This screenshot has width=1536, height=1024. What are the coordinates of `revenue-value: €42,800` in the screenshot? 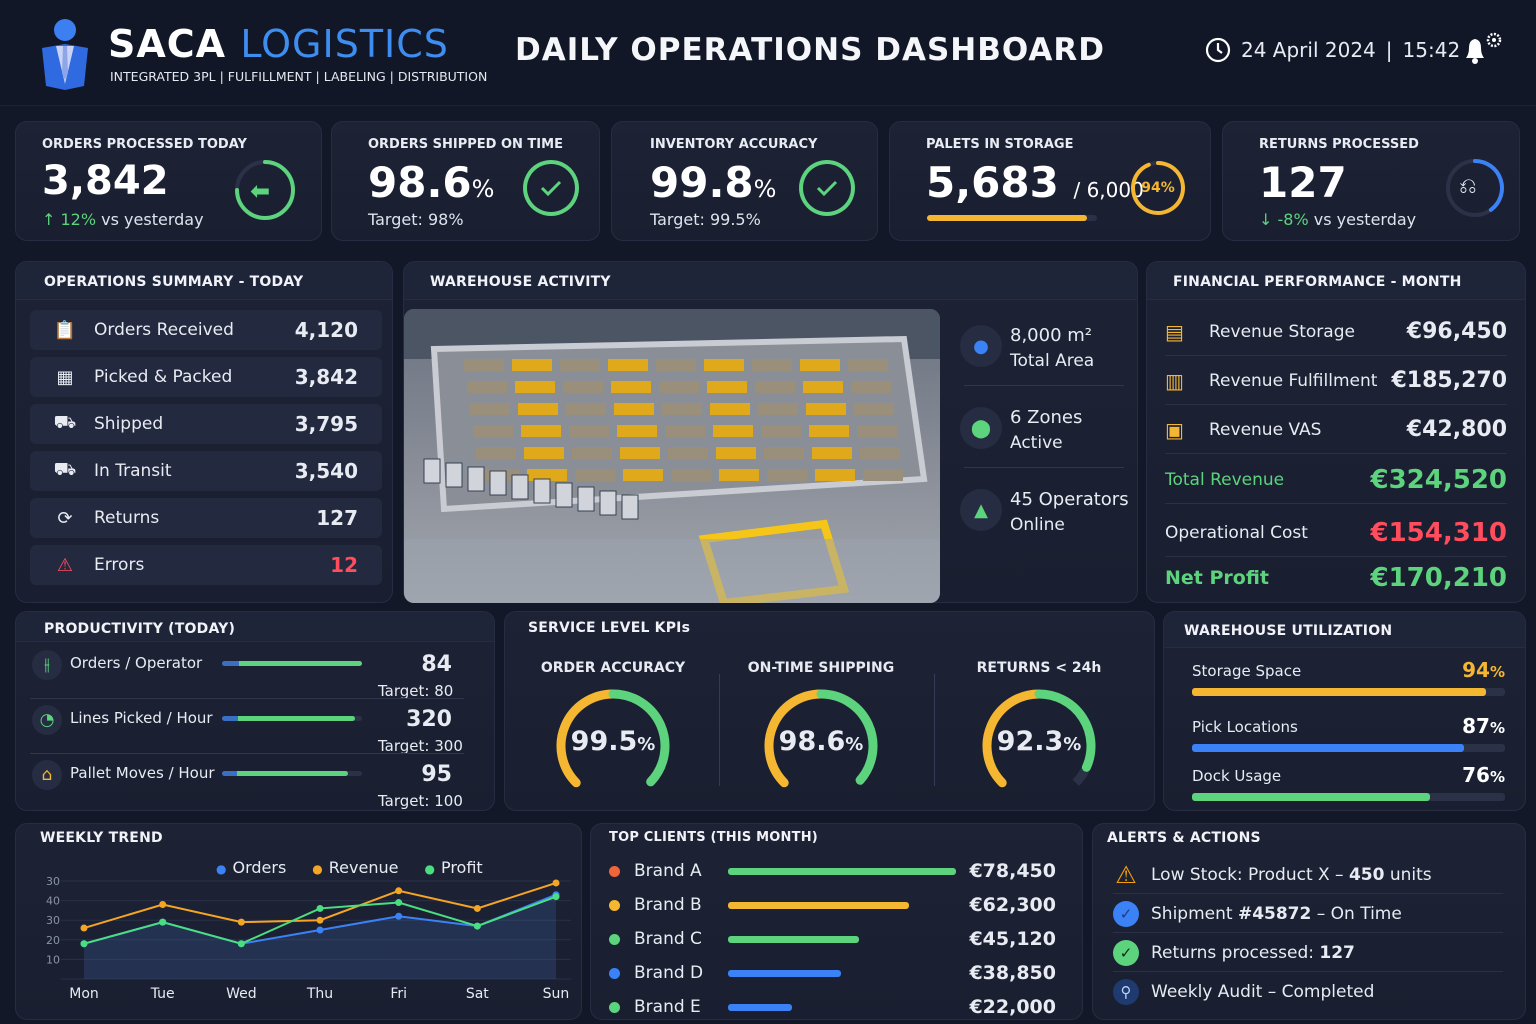 It's located at (1456, 429).